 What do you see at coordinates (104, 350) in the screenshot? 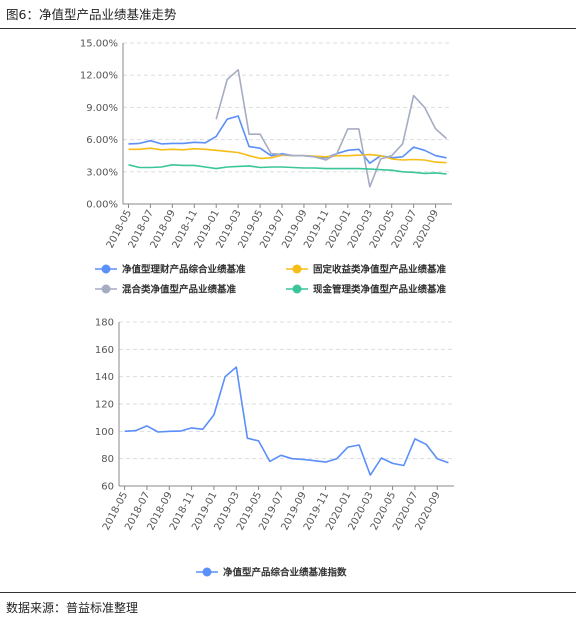
I see `y-tick-label: 160` at bounding box center [104, 350].